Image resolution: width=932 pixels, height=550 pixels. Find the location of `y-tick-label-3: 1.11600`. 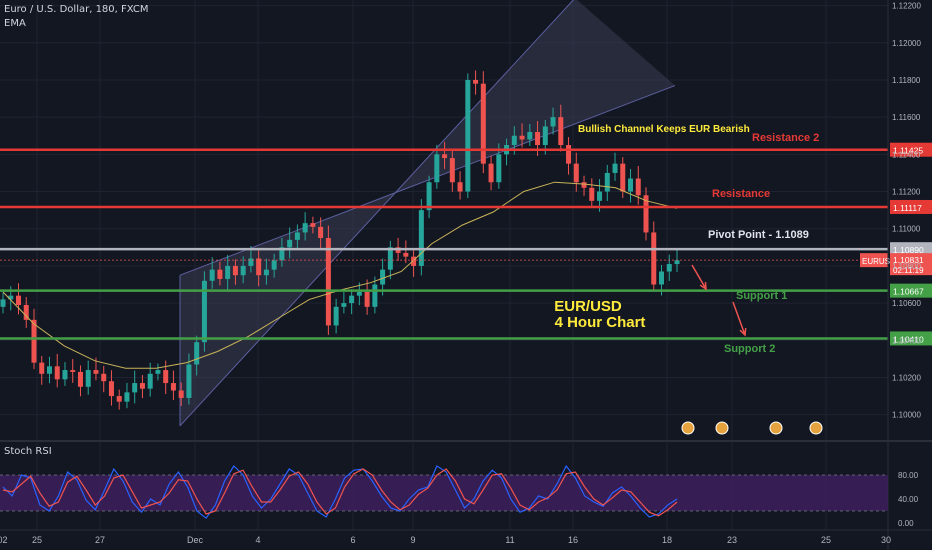

y-tick-label-3: 1.11600 is located at coordinates (906, 117).